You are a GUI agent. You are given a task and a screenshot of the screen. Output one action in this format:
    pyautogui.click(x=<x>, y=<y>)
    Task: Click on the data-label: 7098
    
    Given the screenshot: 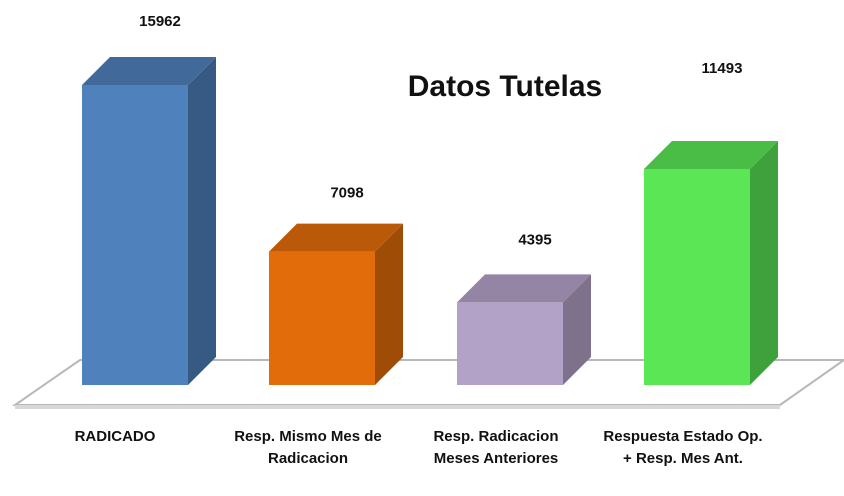 What is the action you would take?
    pyautogui.click(x=346, y=193)
    